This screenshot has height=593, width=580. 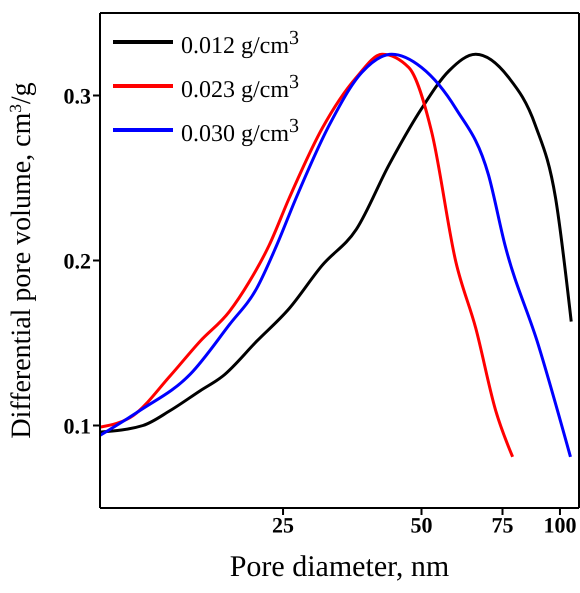 What do you see at coordinates (283, 525) in the screenshot?
I see `x-tick-label: 25` at bounding box center [283, 525].